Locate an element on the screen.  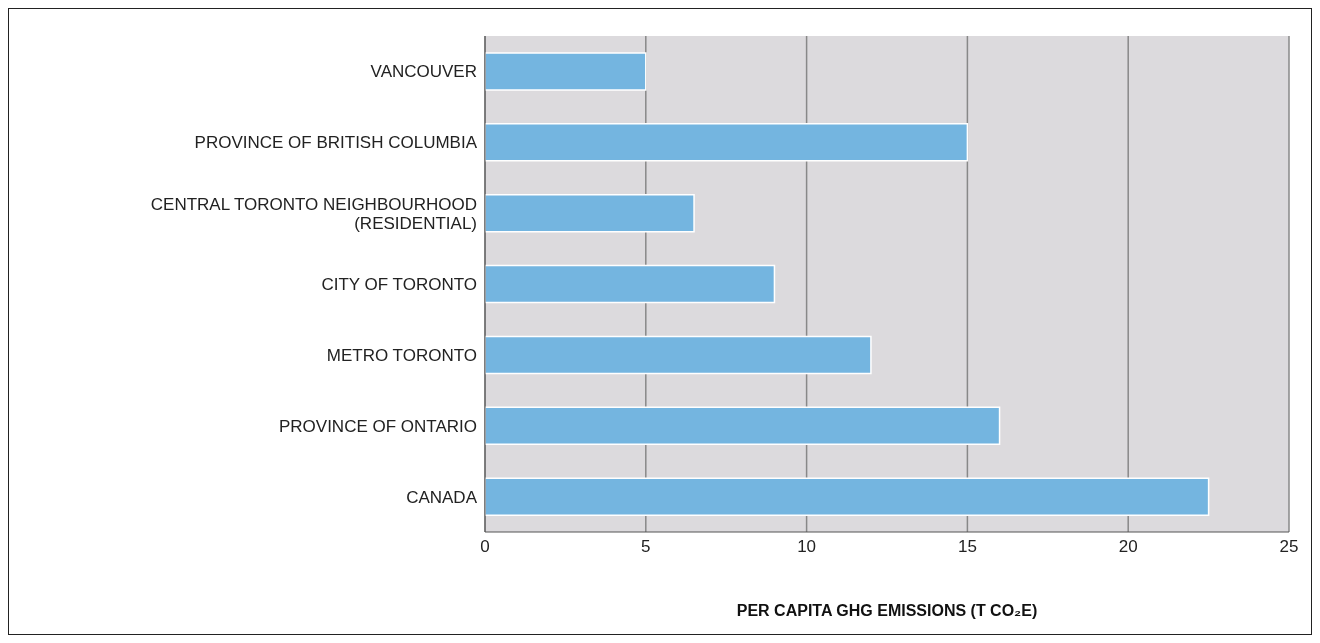
y-tick-label: CITY OF TORONTO is located at coordinates (399, 284).